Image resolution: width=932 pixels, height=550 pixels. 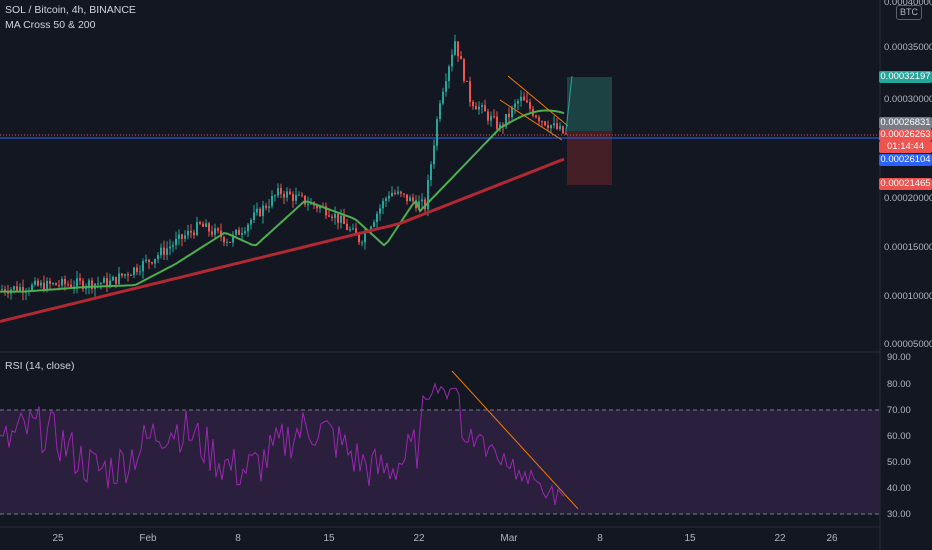 I want to click on entry-price-tag: 0.00026104, so click(x=905, y=160).